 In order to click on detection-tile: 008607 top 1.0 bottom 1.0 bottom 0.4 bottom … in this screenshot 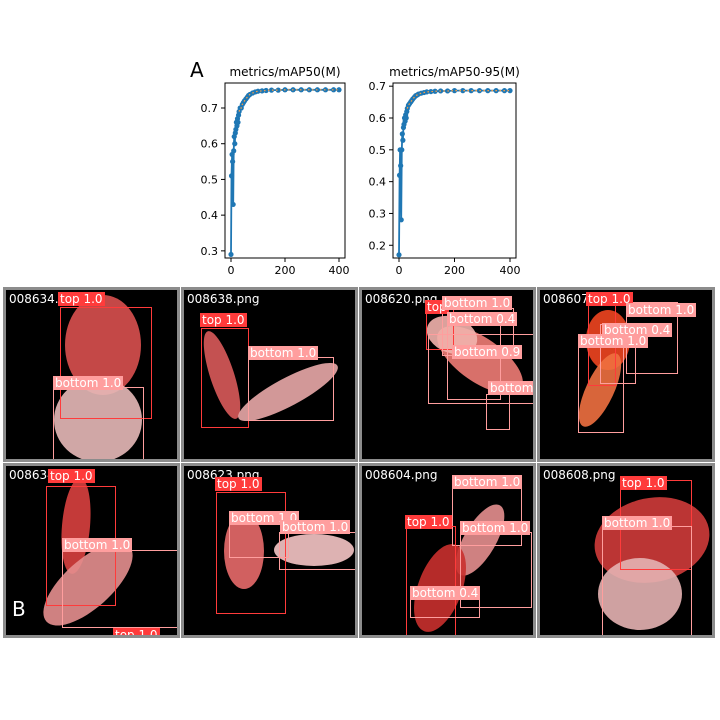, I will do `click(626, 374)`.